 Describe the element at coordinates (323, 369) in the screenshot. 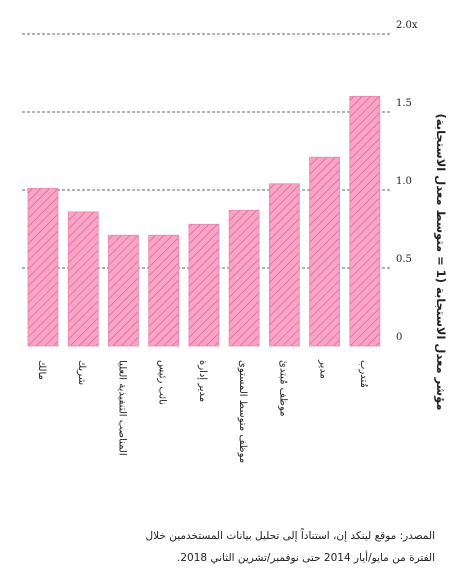

I see `category-label: مدير` at that location.